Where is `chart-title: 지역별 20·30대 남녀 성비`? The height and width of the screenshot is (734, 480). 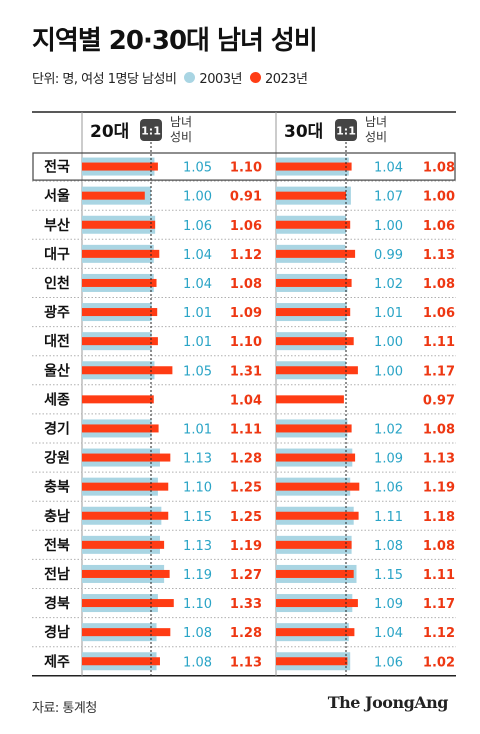 chart-title: 지역별 20·30대 남녀 성비 is located at coordinates (175, 41).